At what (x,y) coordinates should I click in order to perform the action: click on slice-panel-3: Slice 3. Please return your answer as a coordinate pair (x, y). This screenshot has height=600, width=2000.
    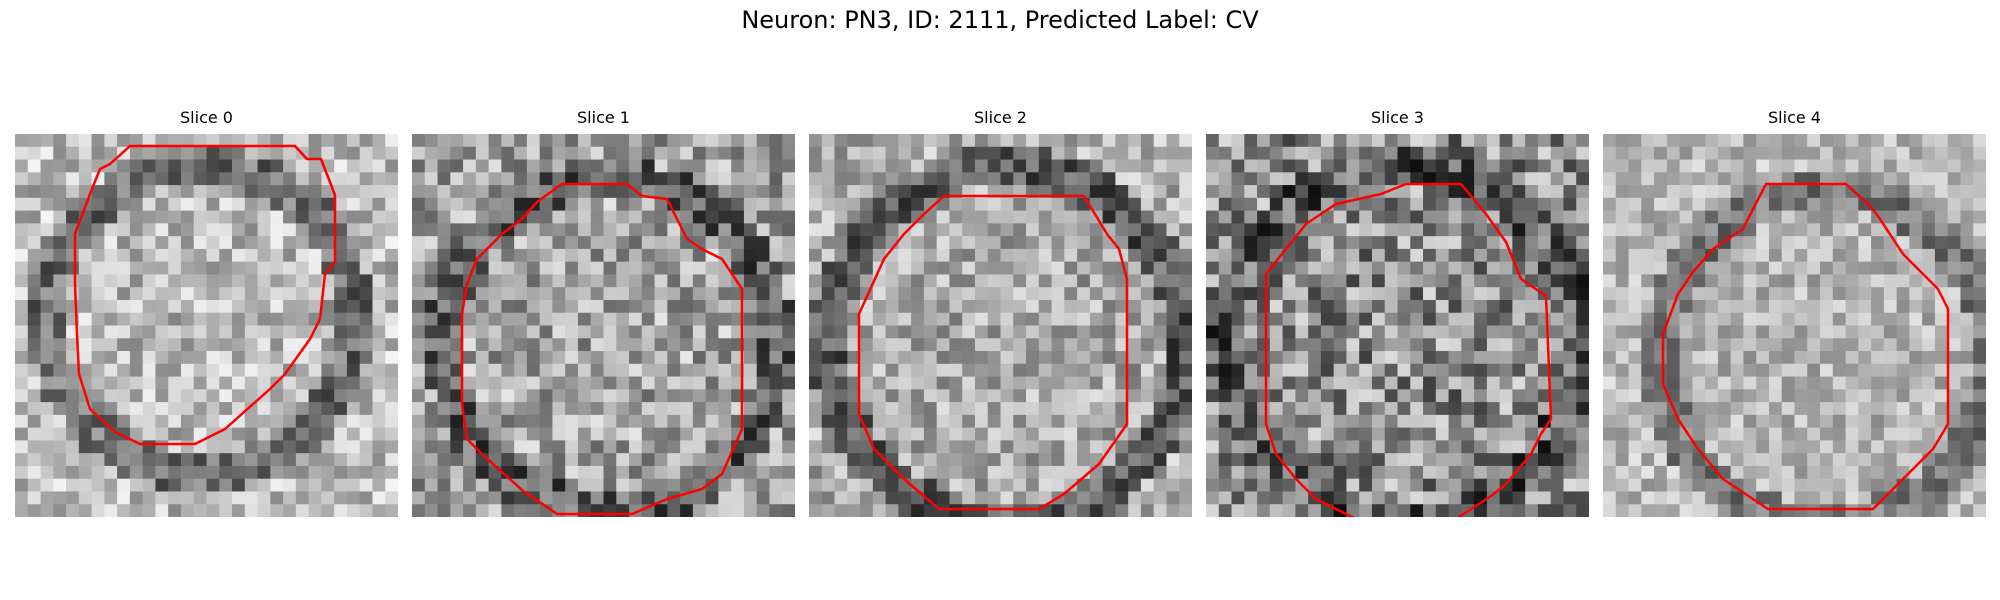
    Looking at the image, I should click on (1397, 312).